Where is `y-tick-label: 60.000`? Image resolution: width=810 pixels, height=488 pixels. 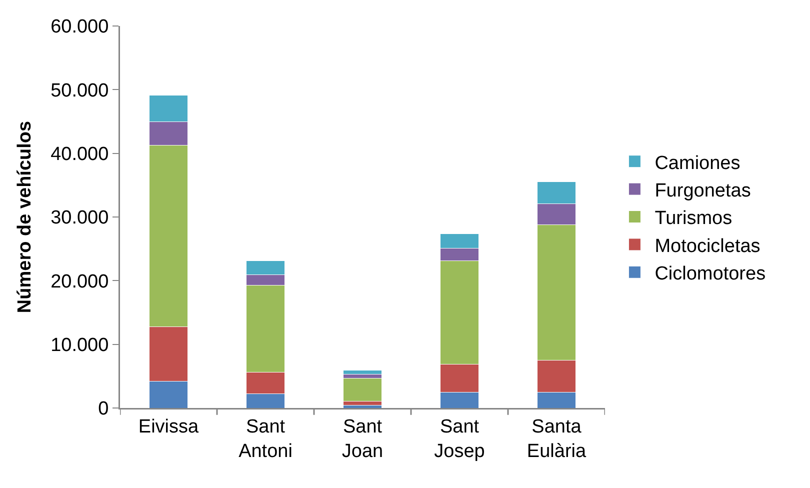
y-tick-label: 60.000 is located at coordinates (79, 27).